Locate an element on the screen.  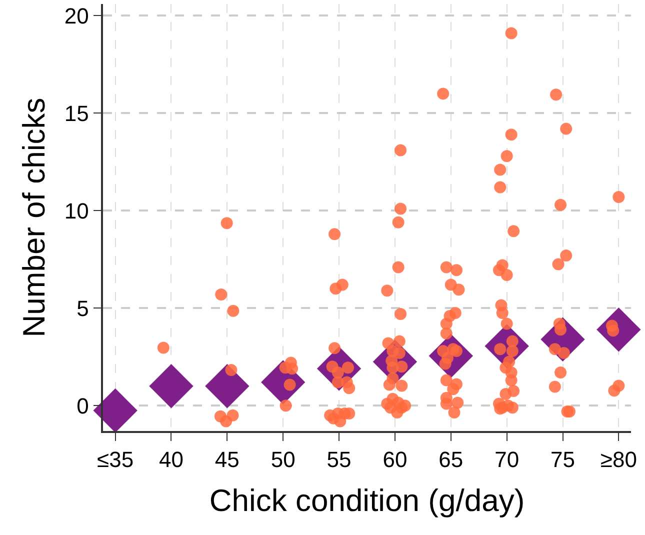
y-tick-label: 20 is located at coordinates (76, 15).